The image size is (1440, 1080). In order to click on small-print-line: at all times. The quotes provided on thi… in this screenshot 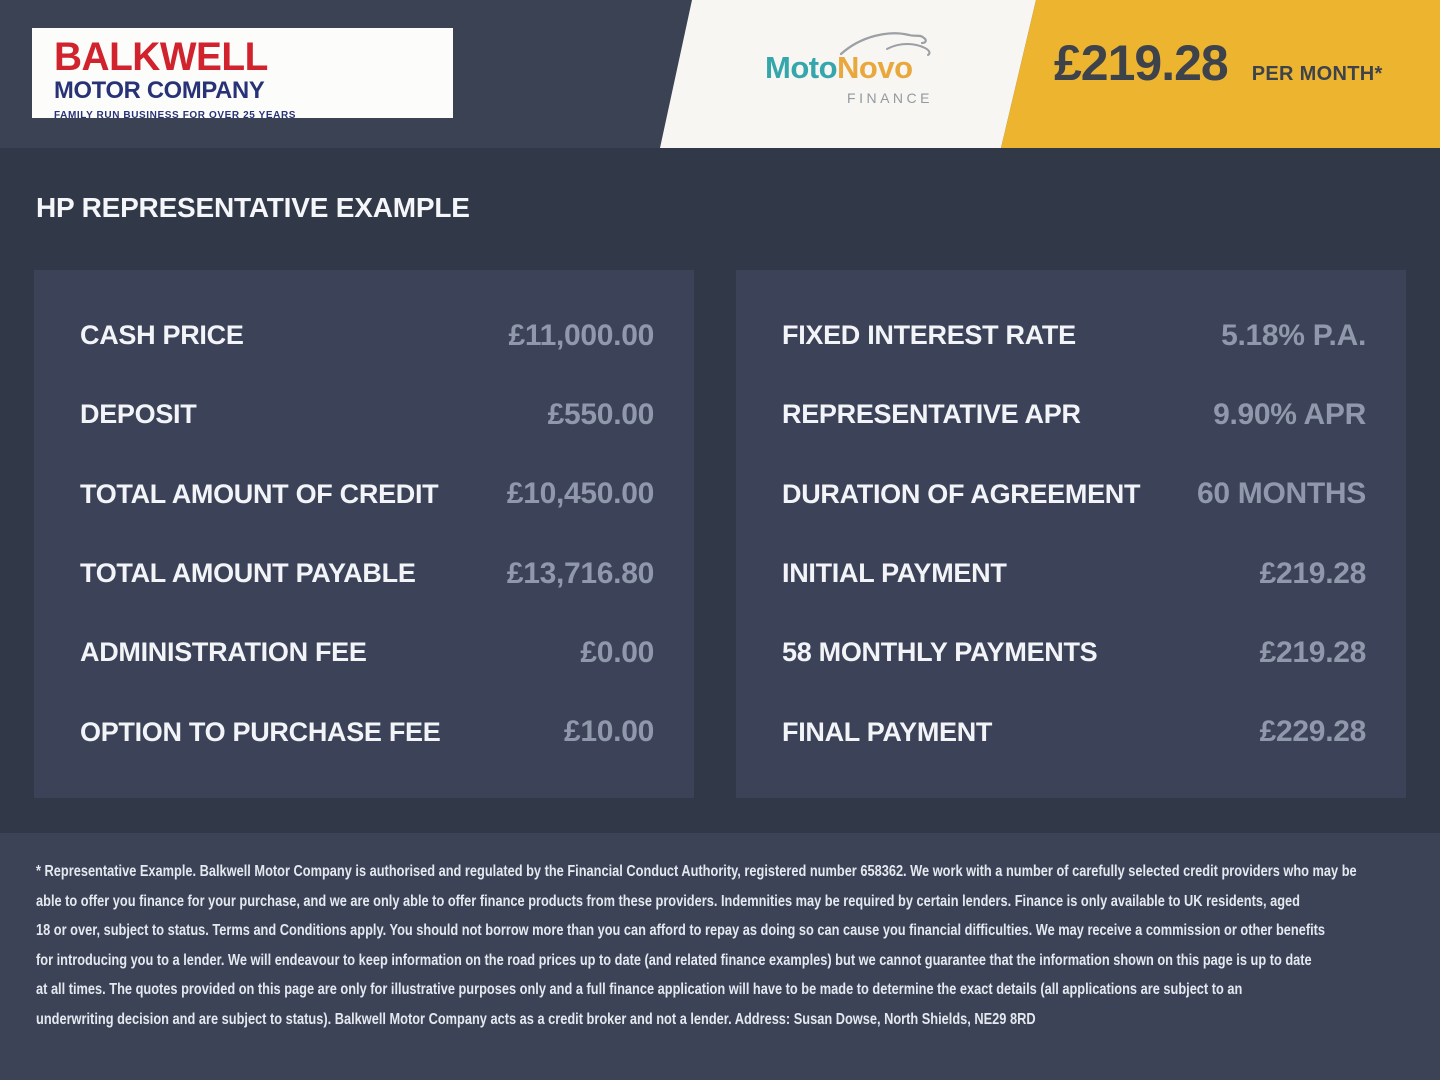, I will do `click(639, 989)`.